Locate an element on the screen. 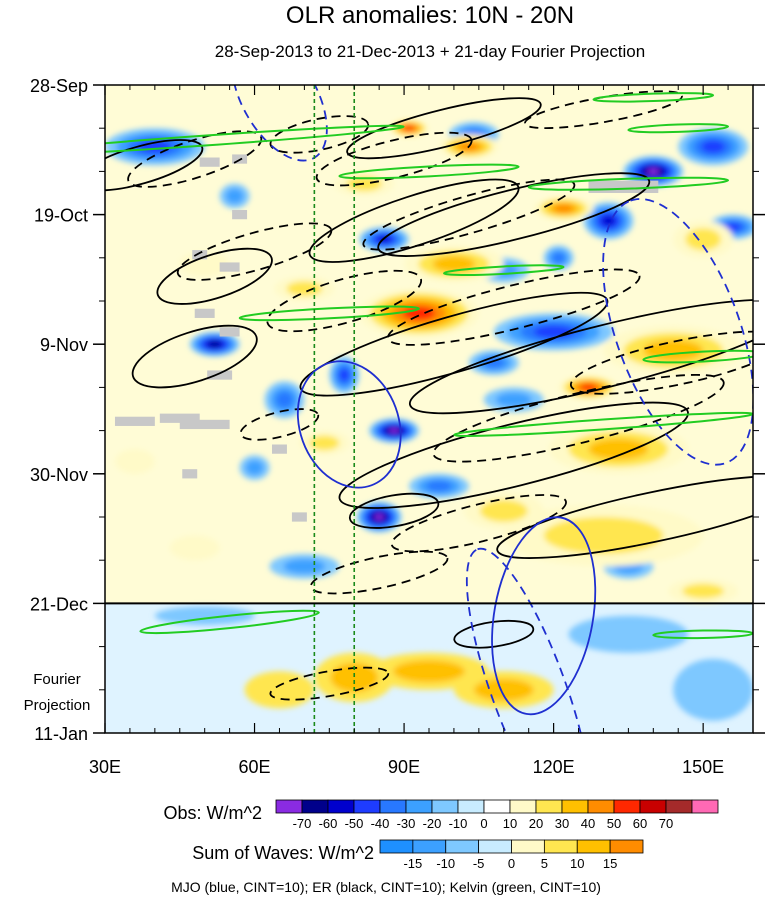  y-tick-label: 28-Sep is located at coordinates (59, 86).